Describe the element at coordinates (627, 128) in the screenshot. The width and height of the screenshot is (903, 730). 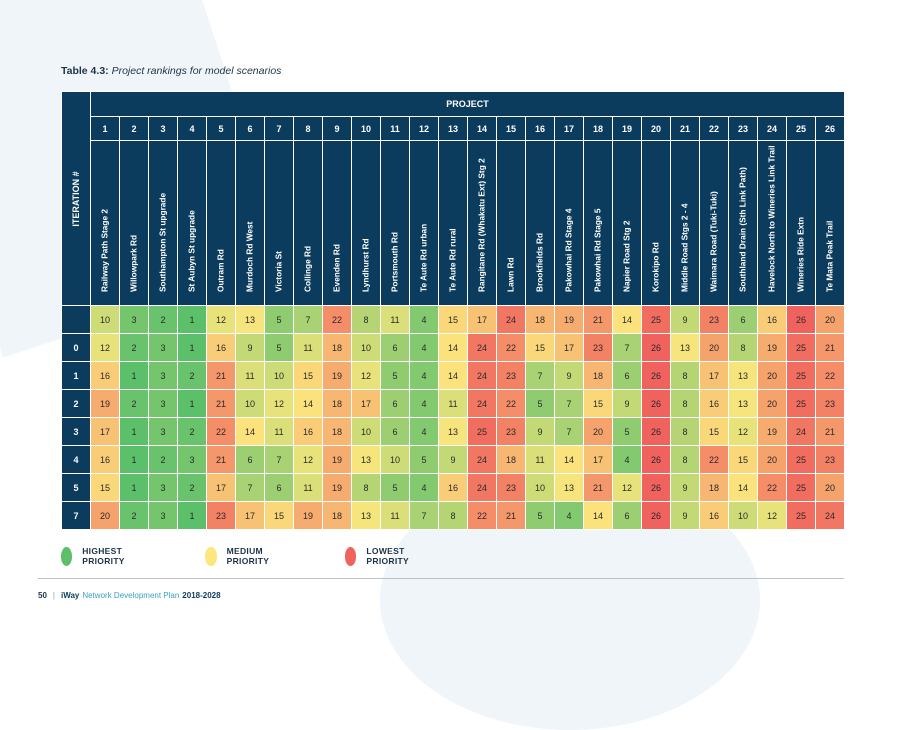
I see `project-number: 19` at that location.